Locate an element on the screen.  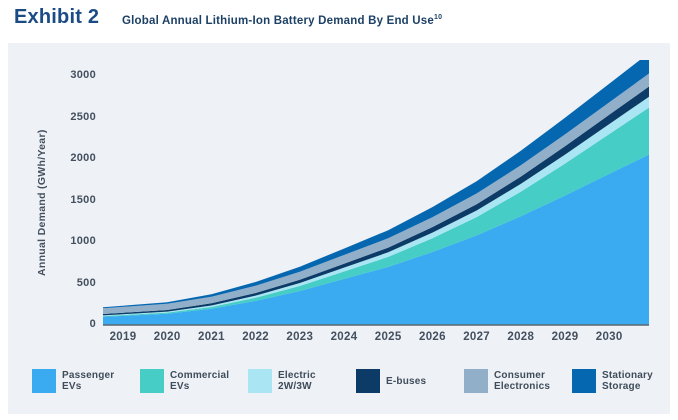
legend-swatch-e-buses is located at coordinates (368, 381).